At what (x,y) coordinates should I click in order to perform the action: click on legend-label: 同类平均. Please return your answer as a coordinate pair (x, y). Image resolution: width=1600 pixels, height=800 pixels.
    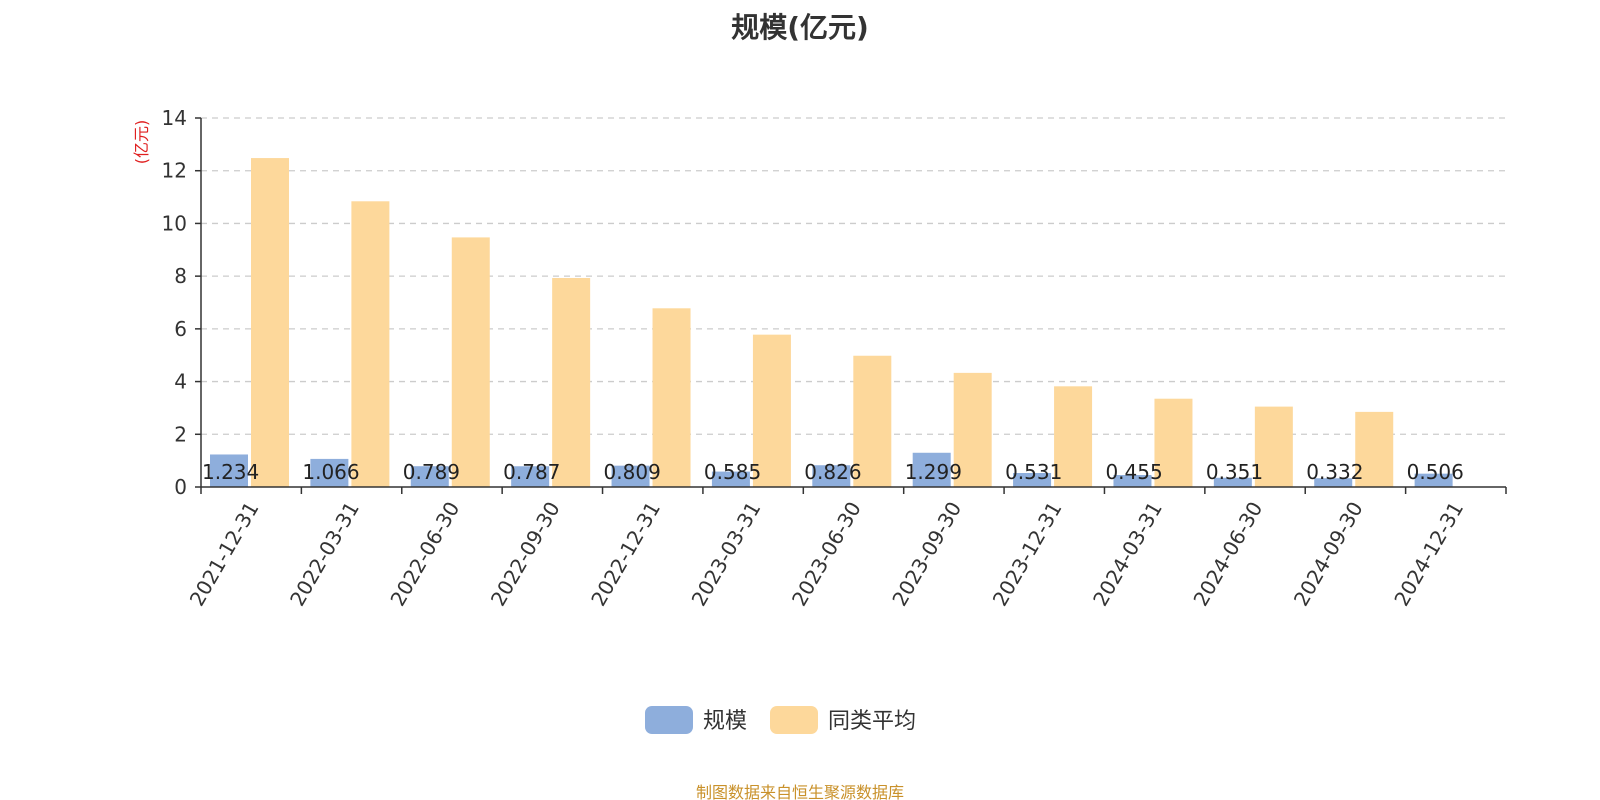
    Looking at the image, I should click on (872, 721).